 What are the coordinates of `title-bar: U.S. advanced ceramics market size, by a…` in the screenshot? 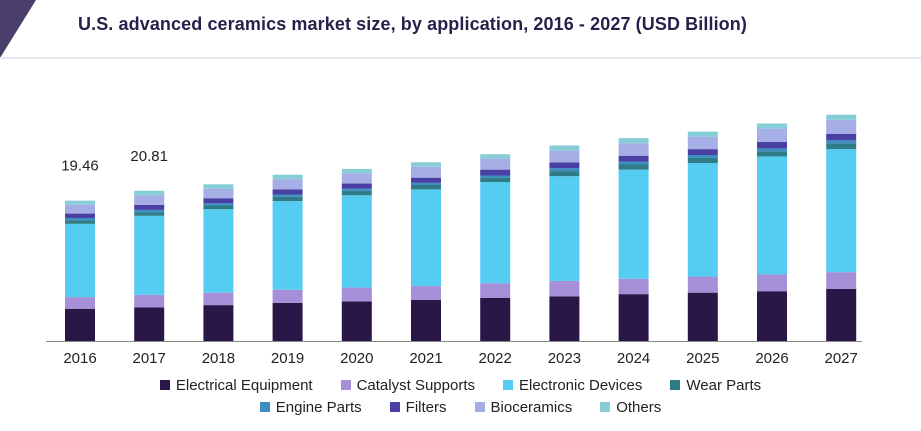 It's located at (460, 29).